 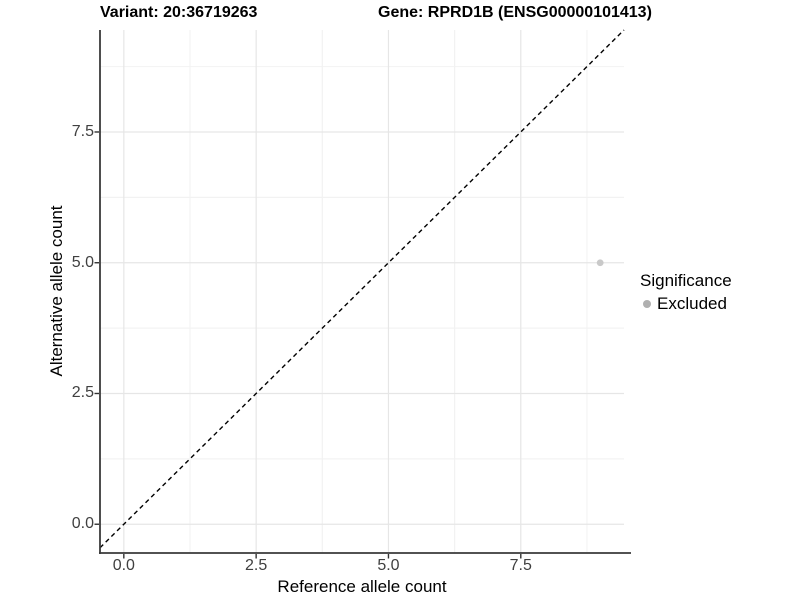 I want to click on y-tick-label: 7.5, so click(x=82, y=131).